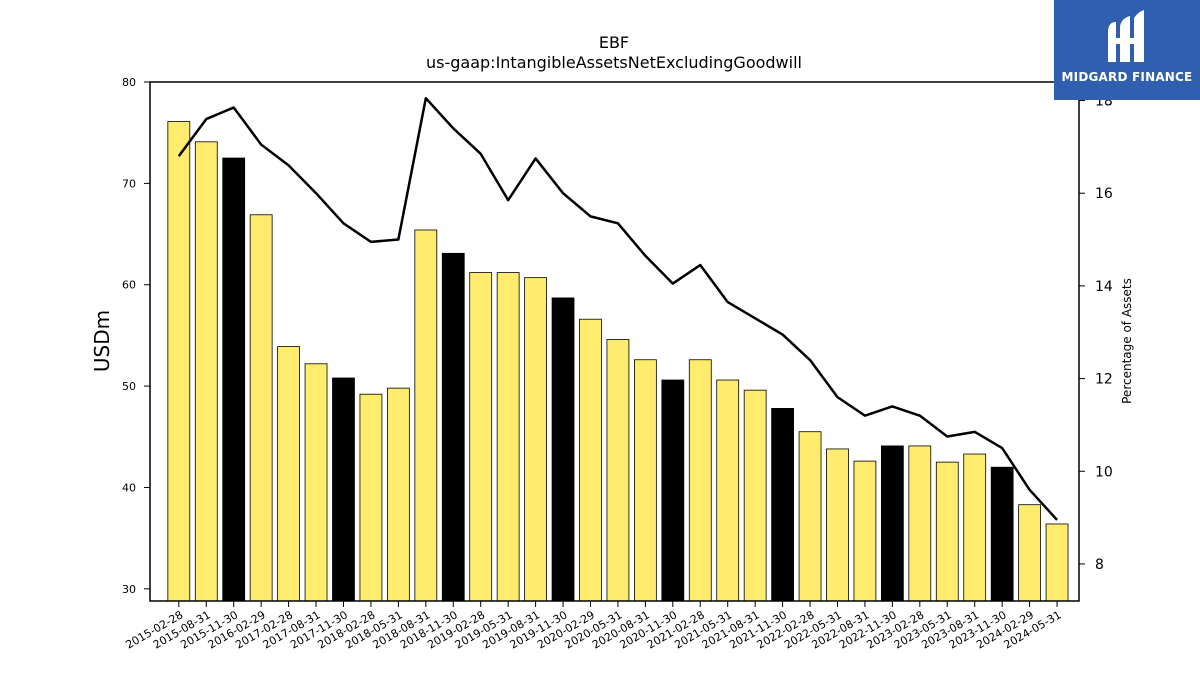 The height and width of the screenshot is (675, 1200). I want to click on y-tick-label: 30, so click(129, 589).